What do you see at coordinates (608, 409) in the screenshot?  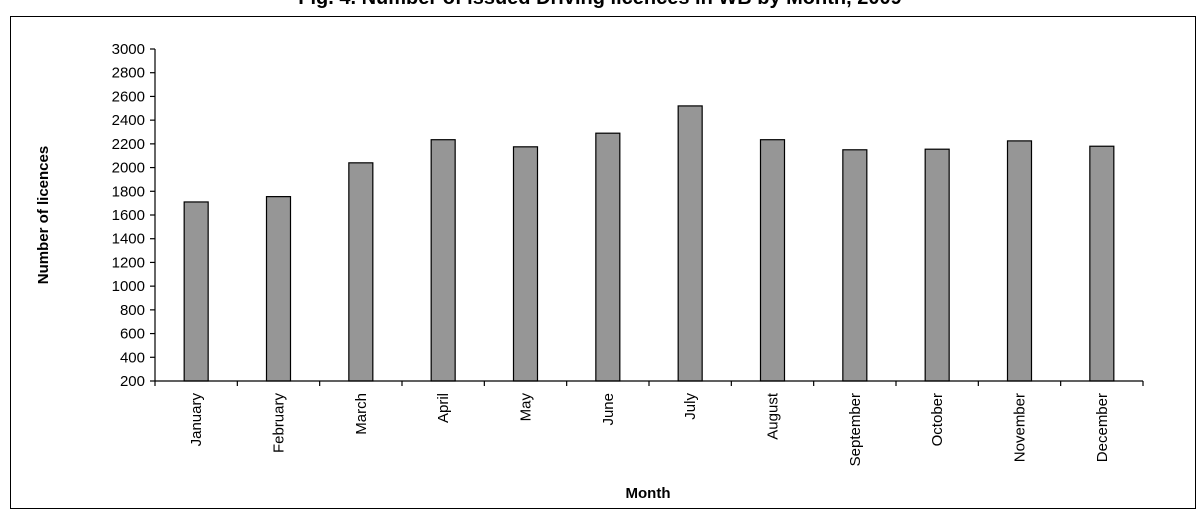 I see `x-tick-label: June` at bounding box center [608, 409].